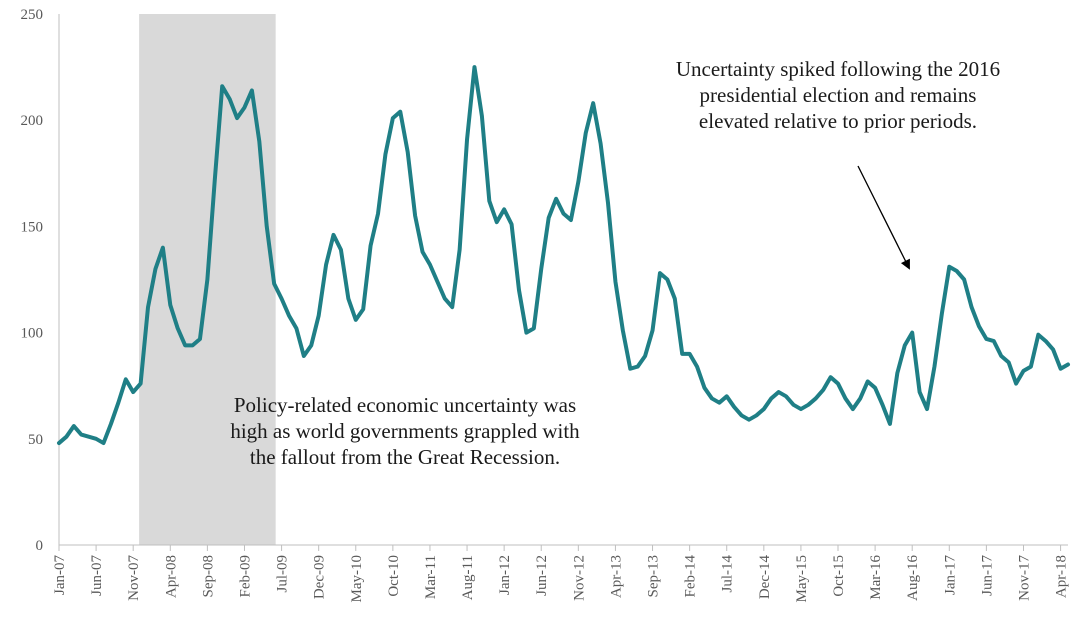 This screenshot has width=1072, height=623. Describe the element at coordinates (32, 15) in the screenshot. I see `y-tick-label: 250` at that location.